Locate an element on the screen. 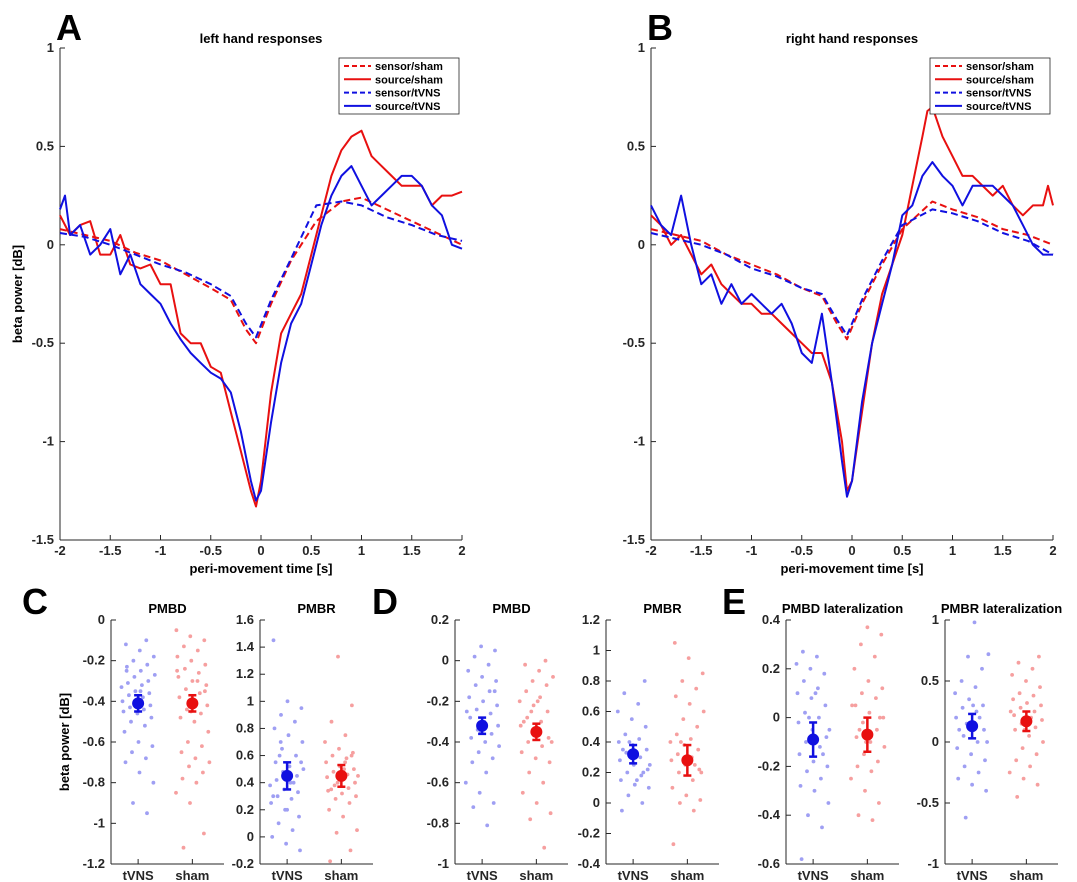 This screenshot has width=1077, height=882. y-tick-label: 0.4 is located at coordinates (771, 619).